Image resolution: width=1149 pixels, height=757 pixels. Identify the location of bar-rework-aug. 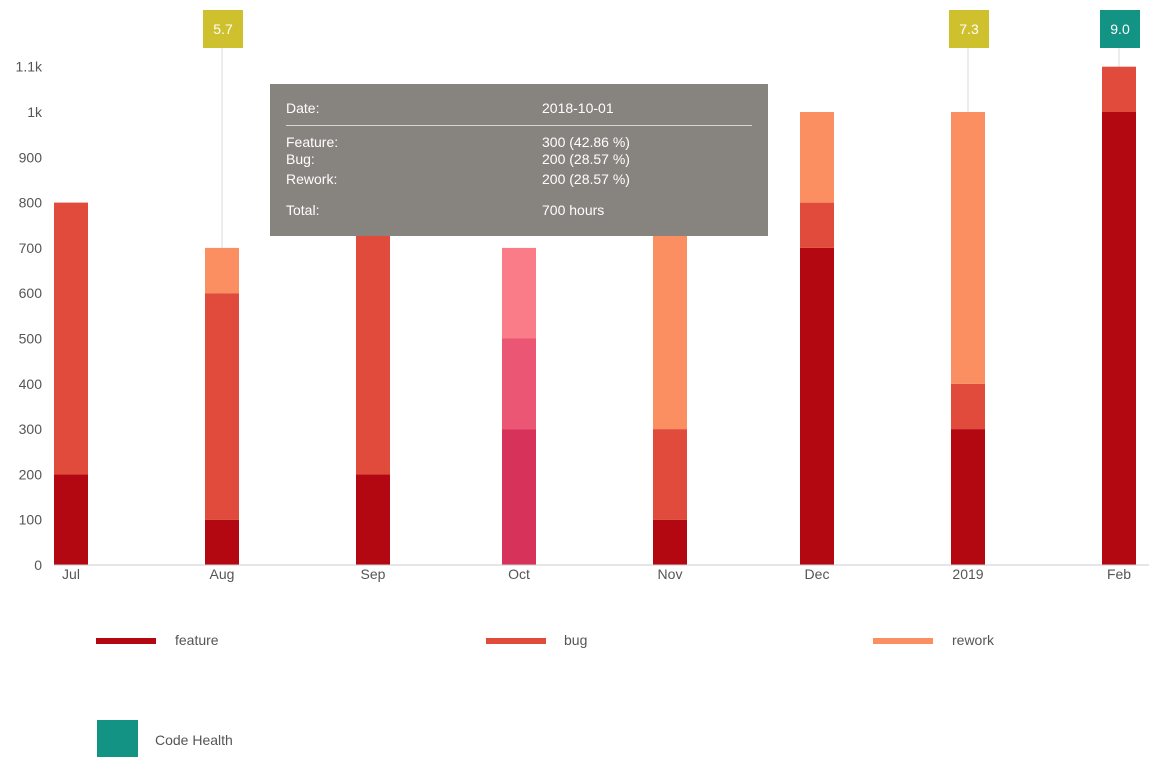
(222, 270).